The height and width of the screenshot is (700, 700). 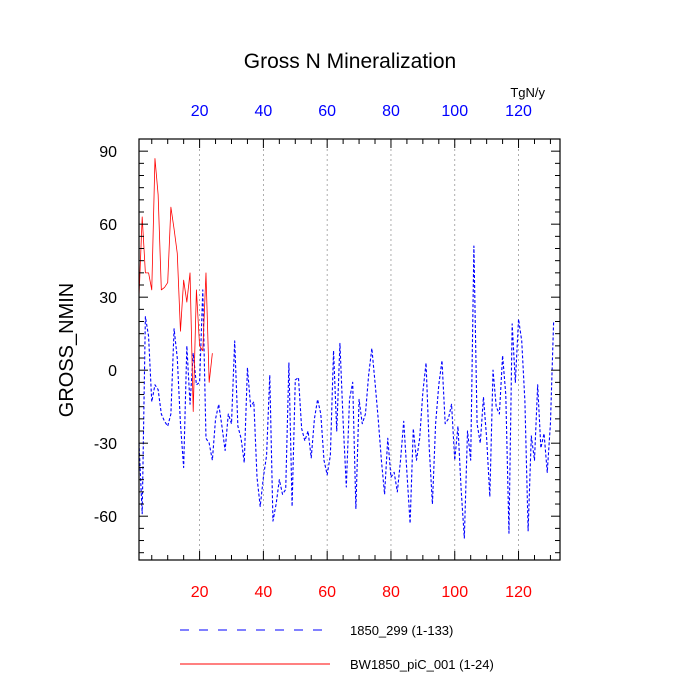 What do you see at coordinates (518, 111) in the screenshot?
I see `x-tick-label-top: 120` at bounding box center [518, 111].